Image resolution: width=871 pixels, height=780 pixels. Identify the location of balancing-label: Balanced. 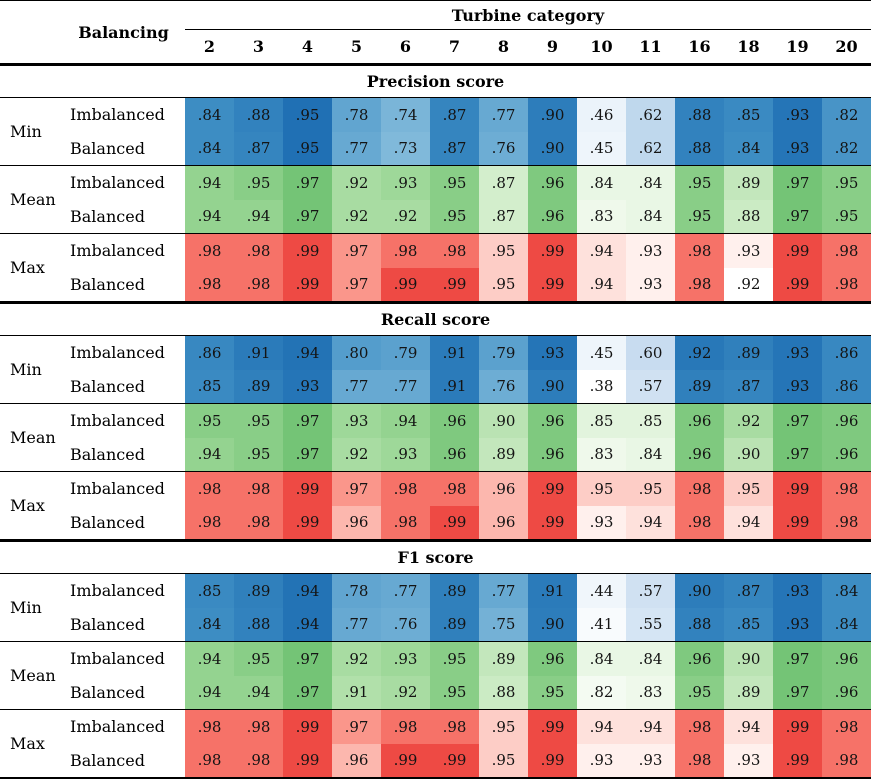
(107, 284).